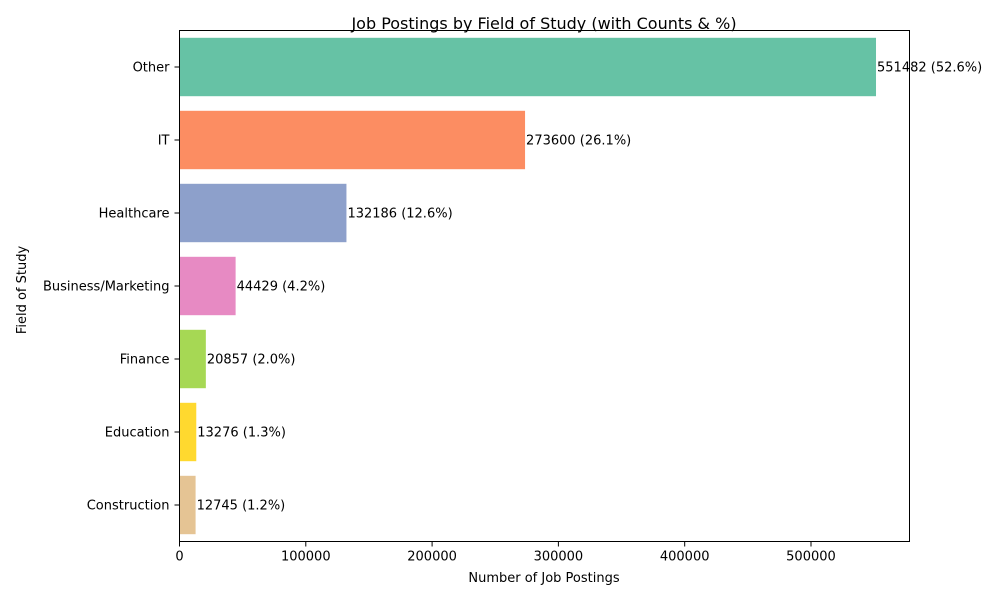 This screenshot has height=604, width=1000. What do you see at coordinates (352, 140) in the screenshot?
I see `bar-it` at bounding box center [352, 140].